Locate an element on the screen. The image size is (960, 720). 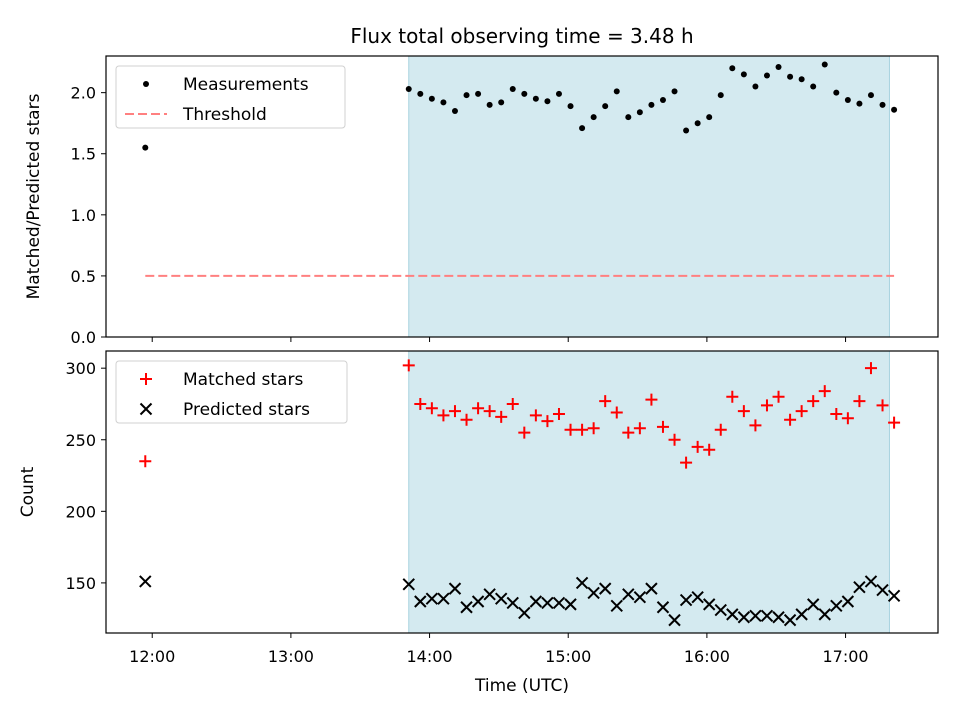
legend-label: Measurements is located at coordinates (246, 85).